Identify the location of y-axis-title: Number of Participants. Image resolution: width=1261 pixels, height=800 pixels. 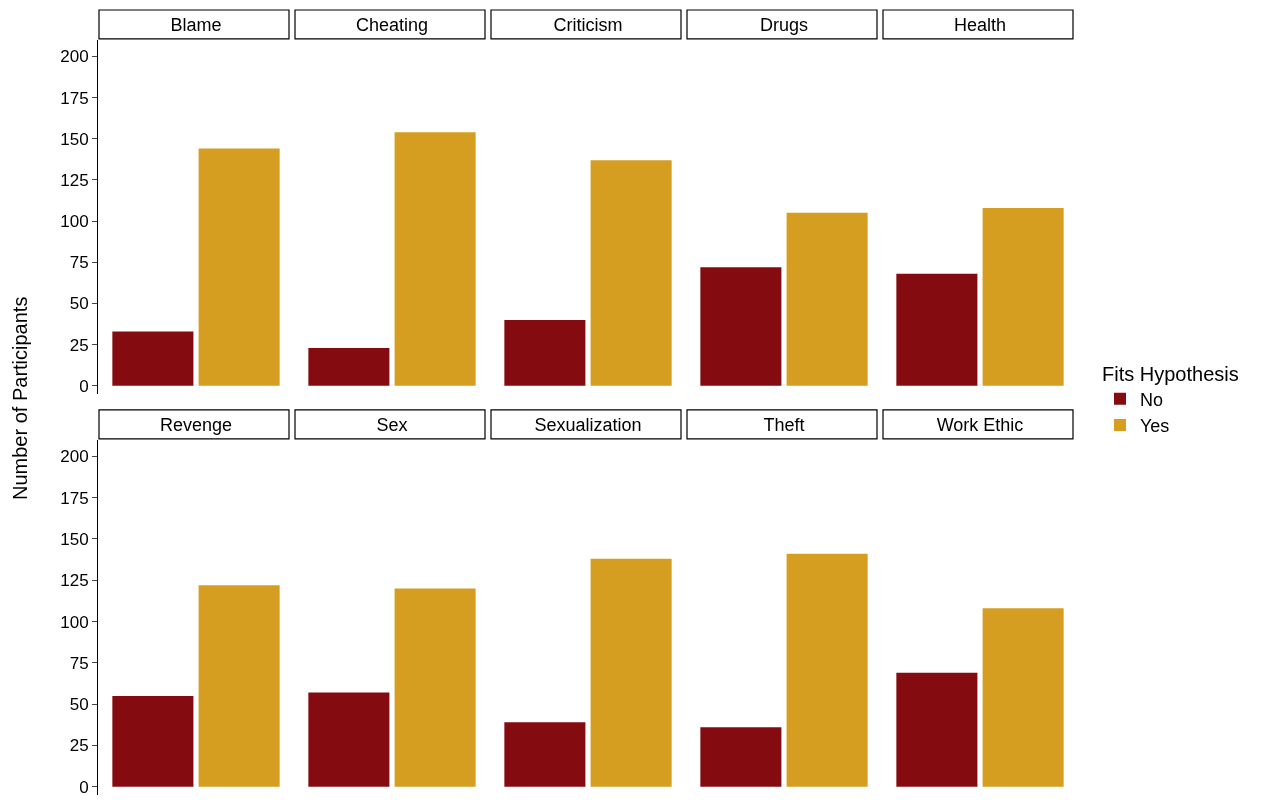
(20, 398).